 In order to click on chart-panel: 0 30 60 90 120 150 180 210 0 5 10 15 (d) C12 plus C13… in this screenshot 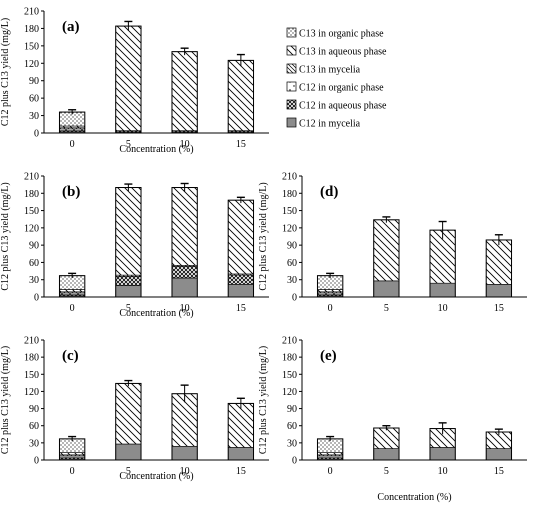, I will do `click(392, 243)`.